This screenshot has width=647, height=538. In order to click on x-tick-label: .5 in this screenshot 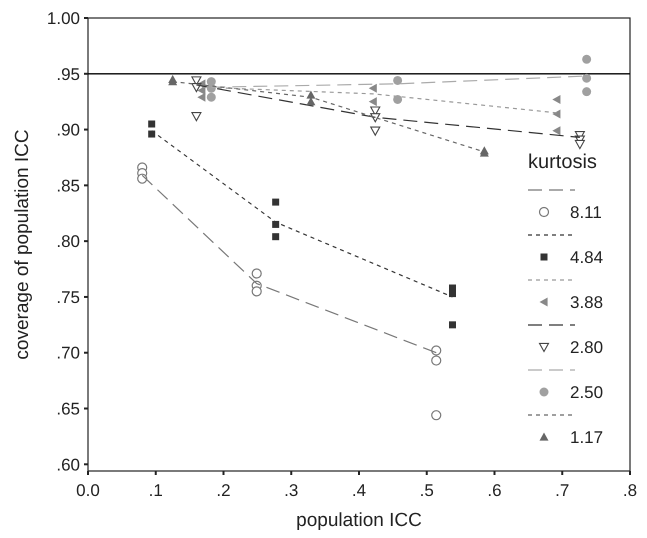, I will do `click(427, 490)`.